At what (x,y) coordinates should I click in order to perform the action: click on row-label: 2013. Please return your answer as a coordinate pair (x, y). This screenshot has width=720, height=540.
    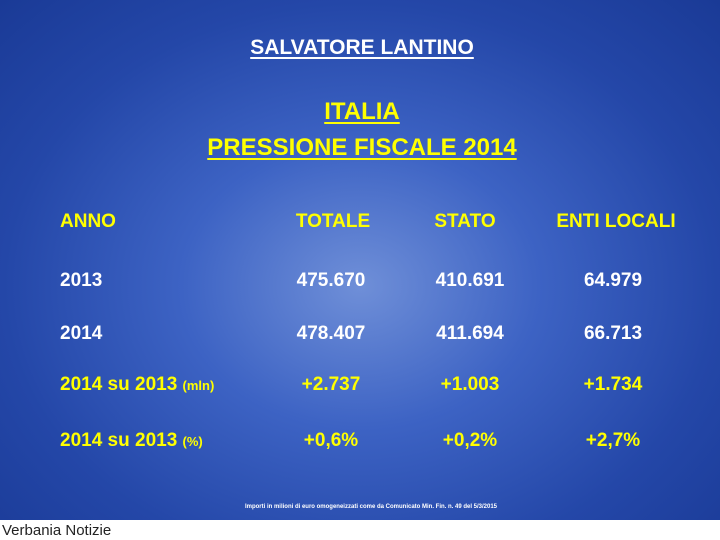
    Looking at the image, I should click on (81, 281).